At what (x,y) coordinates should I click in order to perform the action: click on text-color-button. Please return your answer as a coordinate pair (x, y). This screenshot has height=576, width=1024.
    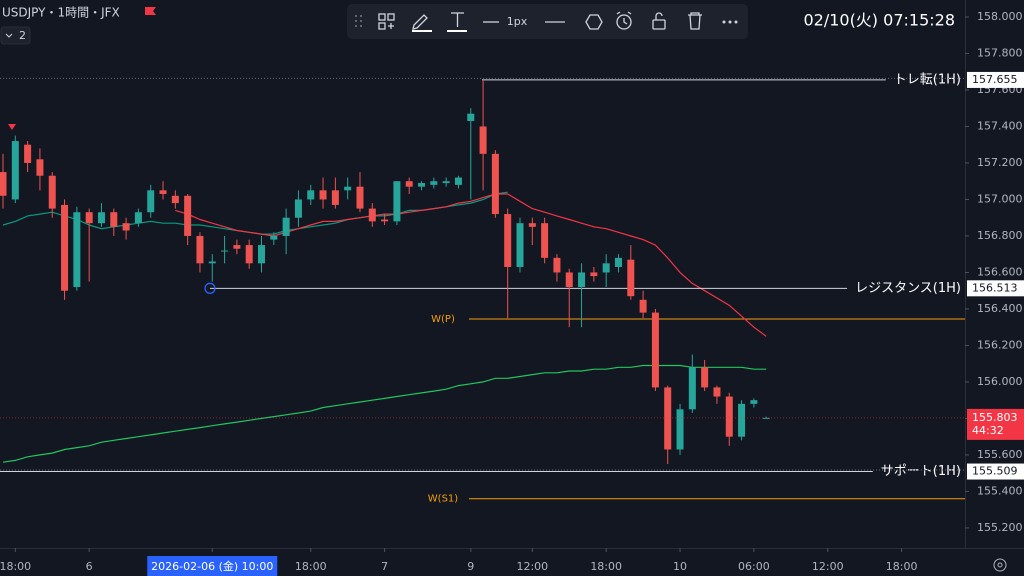
    Looking at the image, I should click on (457, 22).